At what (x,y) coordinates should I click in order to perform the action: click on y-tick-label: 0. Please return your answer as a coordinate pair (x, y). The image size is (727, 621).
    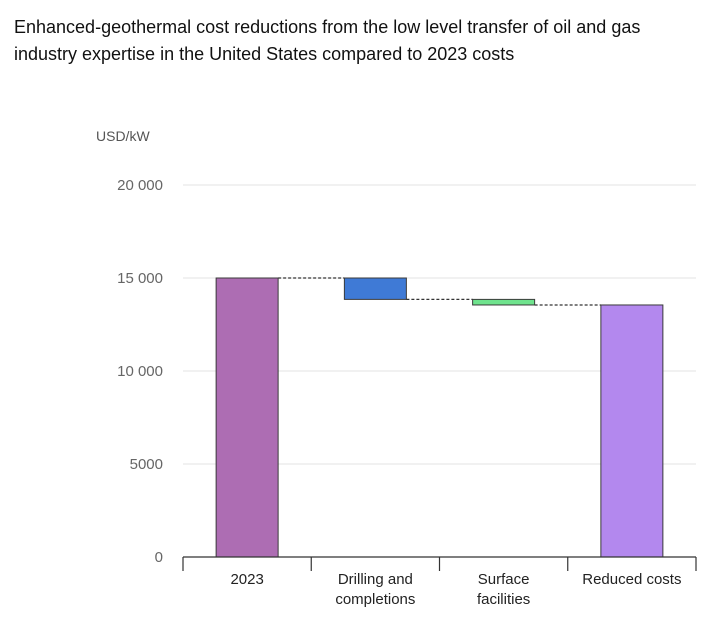
    Looking at the image, I should click on (159, 557).